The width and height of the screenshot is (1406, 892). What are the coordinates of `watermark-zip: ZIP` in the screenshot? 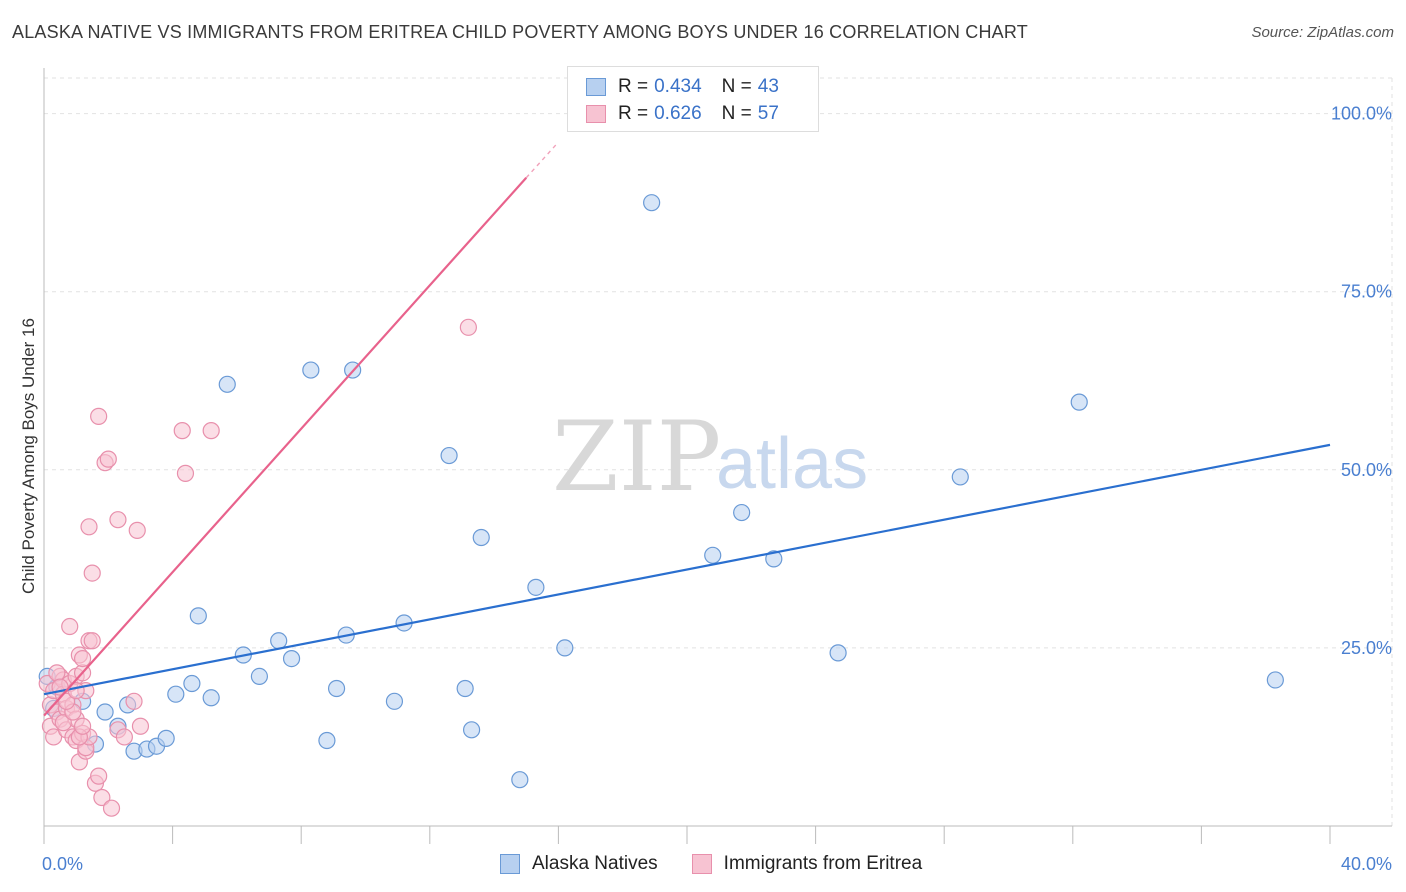 It's located at (636, 457).